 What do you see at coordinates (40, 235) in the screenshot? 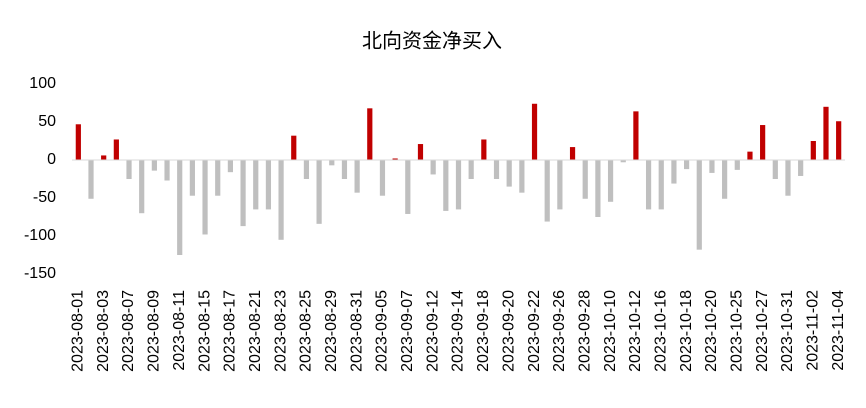
I see `y-tick-label: -100` at bounding box center [40, 235].